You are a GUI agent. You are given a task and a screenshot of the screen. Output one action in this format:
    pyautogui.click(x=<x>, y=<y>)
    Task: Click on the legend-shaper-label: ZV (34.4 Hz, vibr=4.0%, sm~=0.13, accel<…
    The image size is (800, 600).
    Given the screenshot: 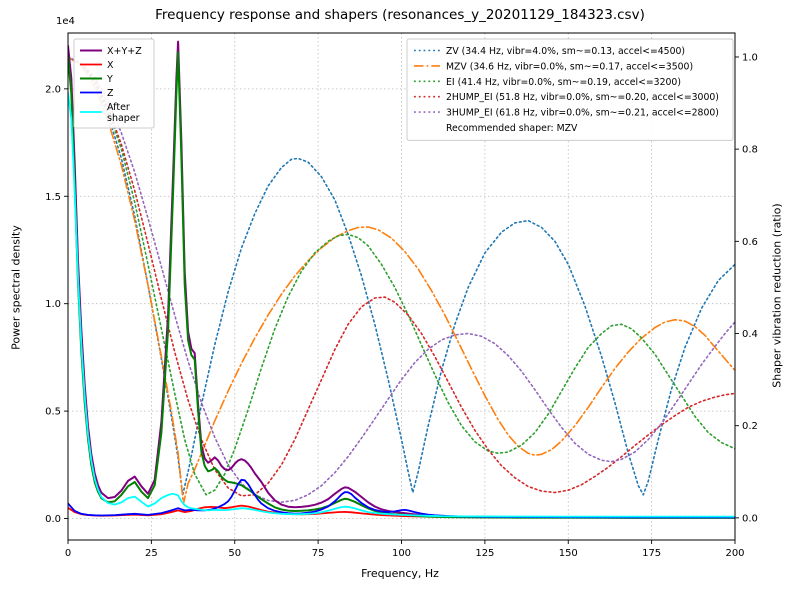 What is the action you would take?
    pyautogui.click(x=565, y=51)
    